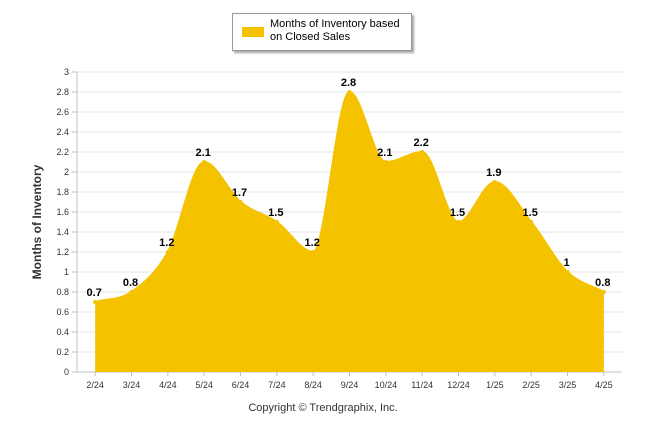 This screenshot has width=646, height=439. Describe the element at coordinates (62, 332) in the screenshot. I see `y-tick-label: 0.4` at that location.